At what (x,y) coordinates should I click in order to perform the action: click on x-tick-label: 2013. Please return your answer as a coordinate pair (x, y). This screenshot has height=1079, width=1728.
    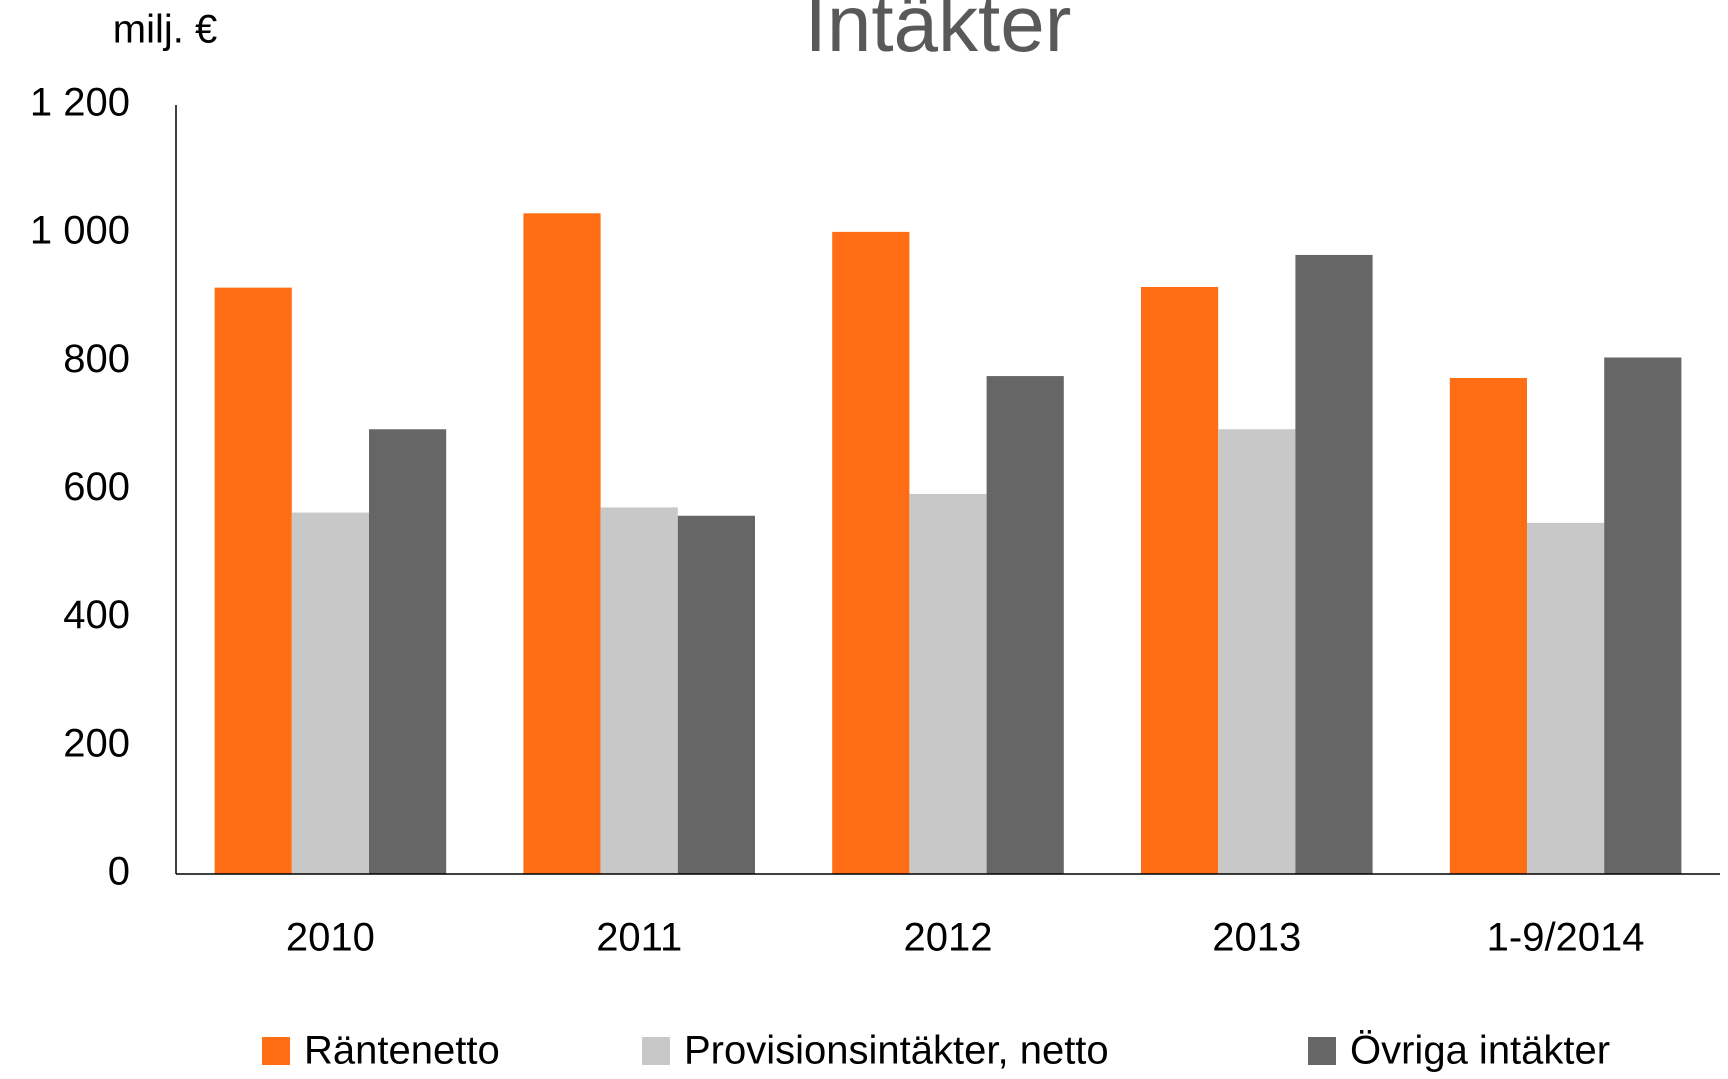
    Looking at the image, I should click on (1256, 938).